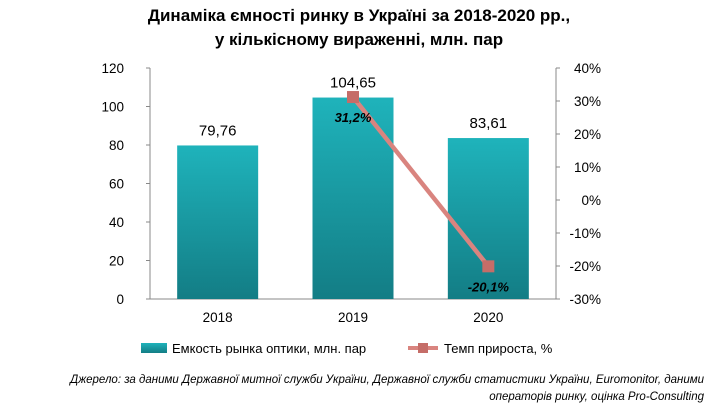  I want to click on legend-label-bar: Емкость рынка оптики, млн. пар, so click(269, 348).